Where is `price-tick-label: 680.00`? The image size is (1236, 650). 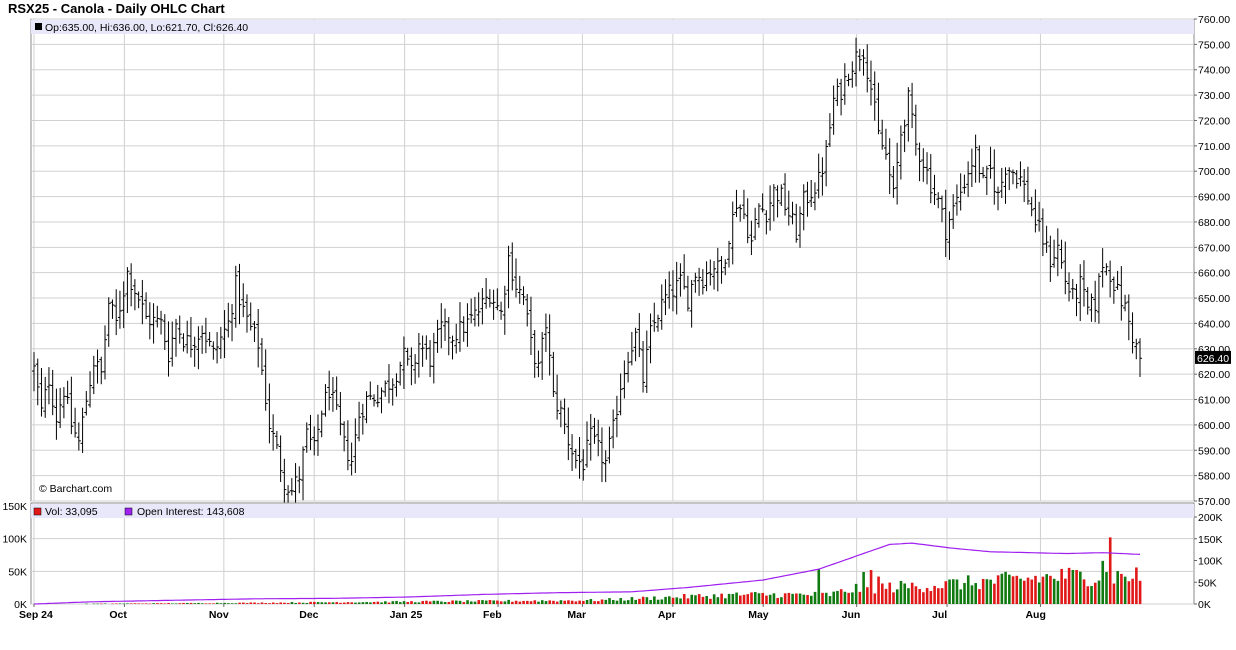
price-tick-label: 680.00 is located at coordinates (1214, 223).